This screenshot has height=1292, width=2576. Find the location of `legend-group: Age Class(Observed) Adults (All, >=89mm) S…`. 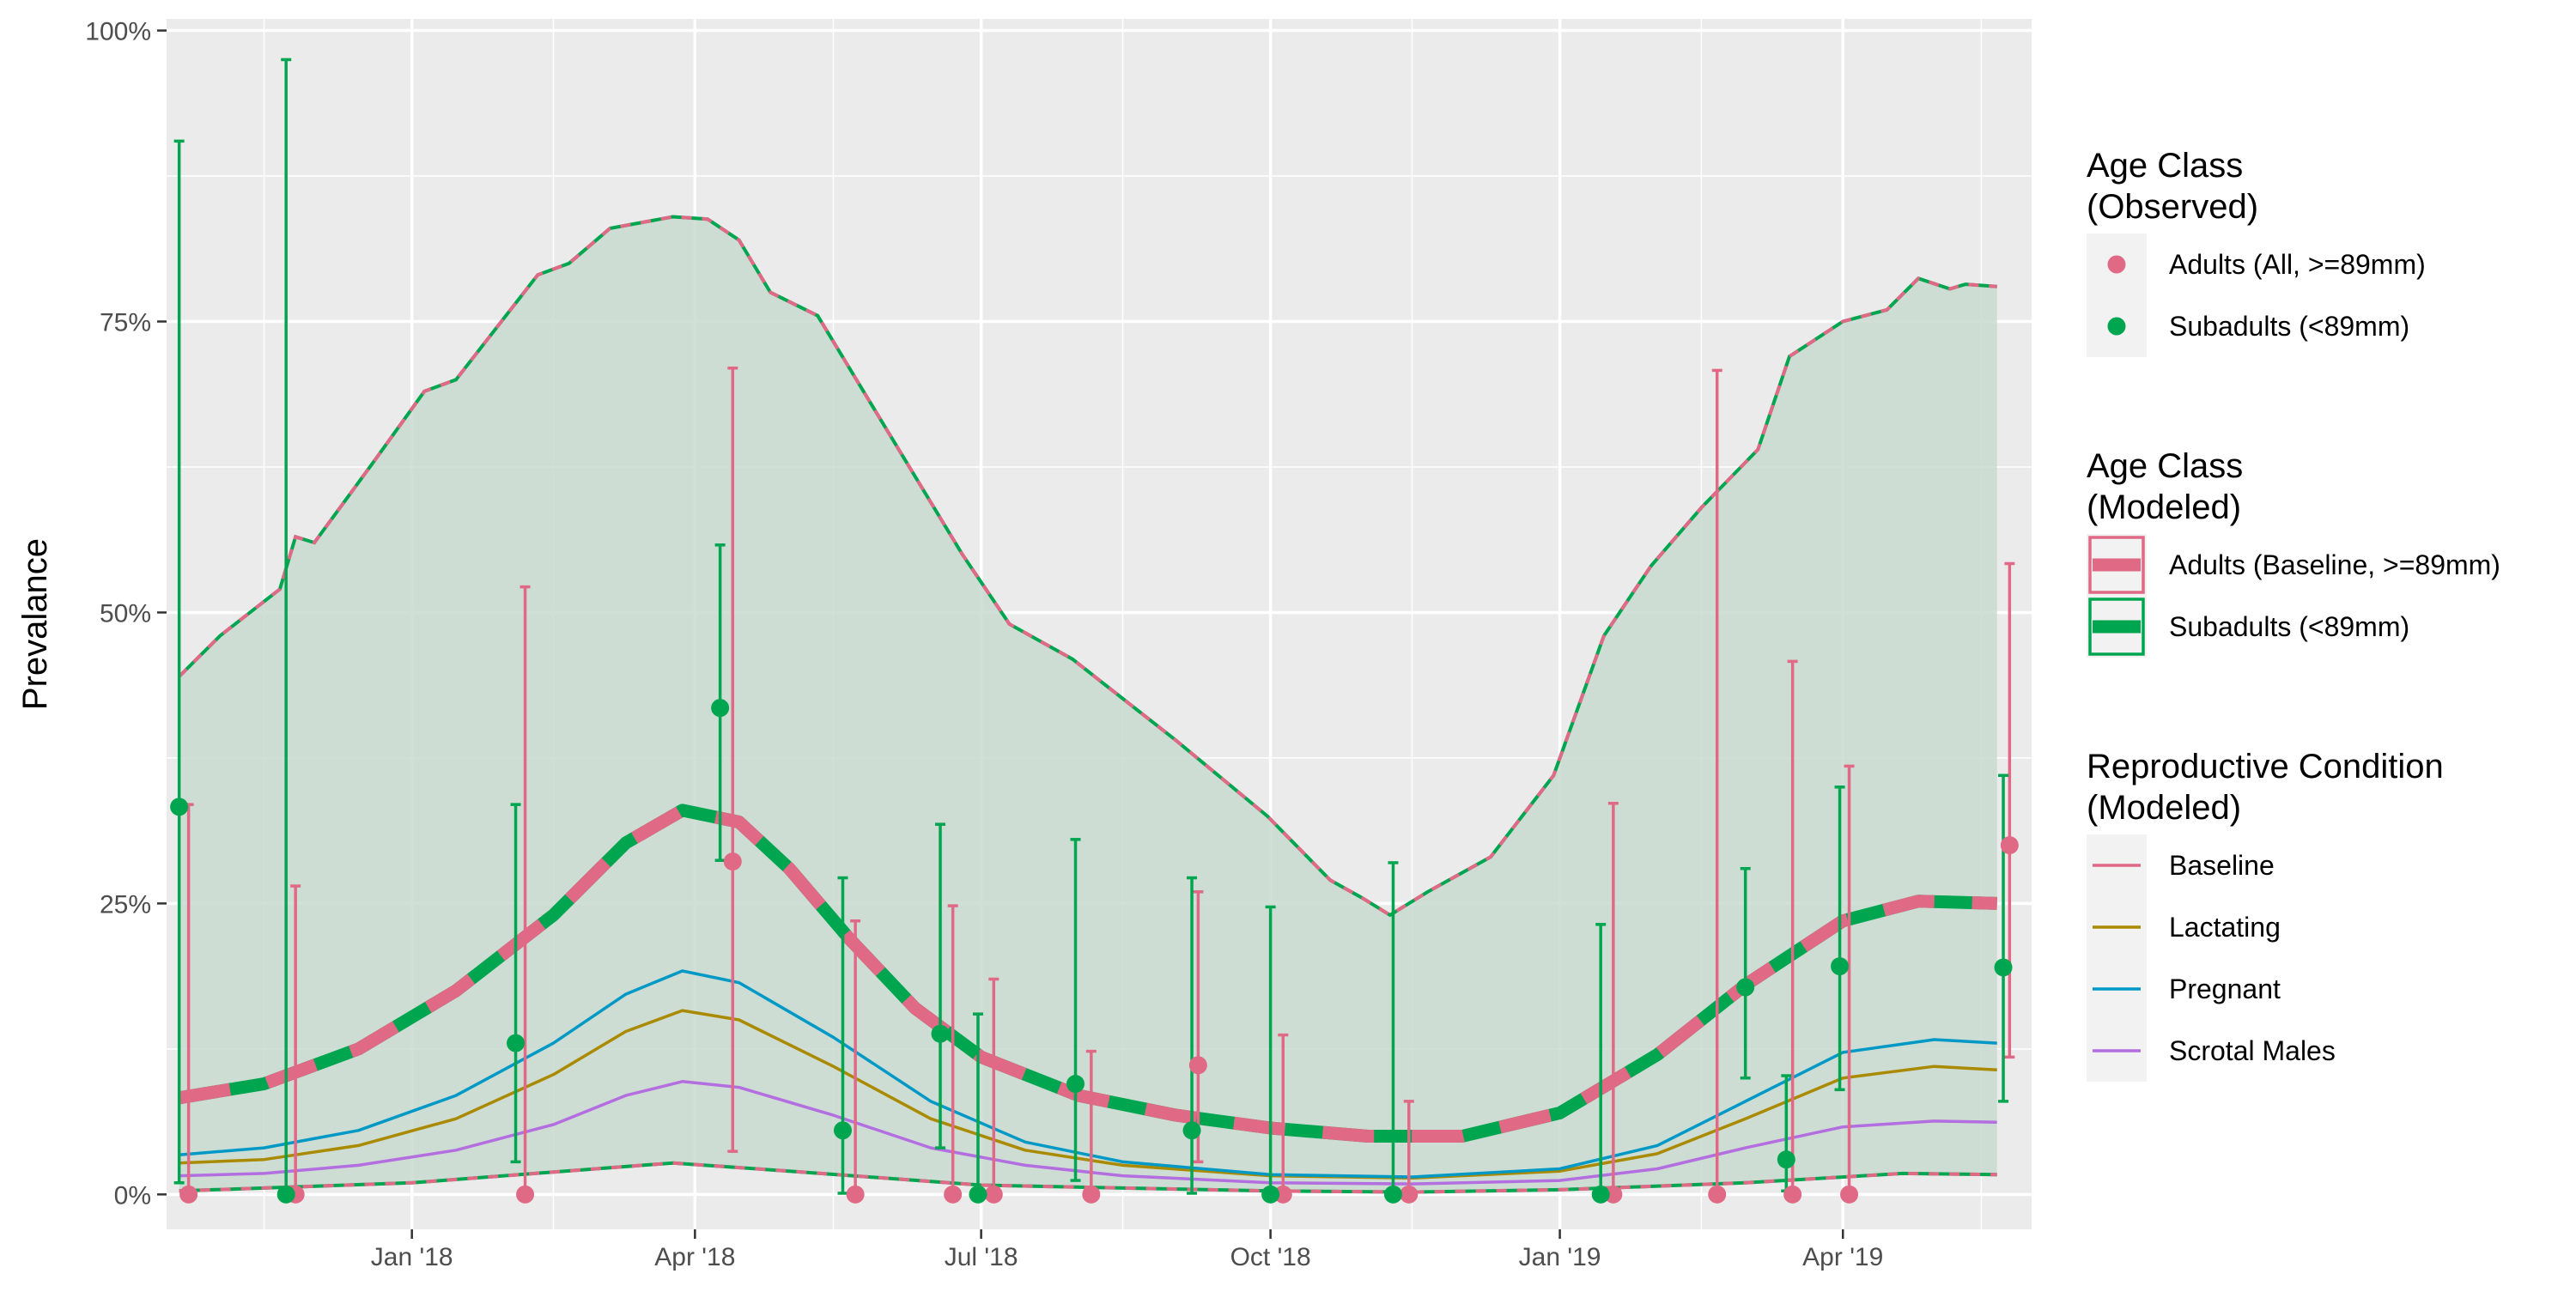

legend-group: Age Class(Observed) Adults (All, >=89mm) S… is located at coordinates (2257, 252).